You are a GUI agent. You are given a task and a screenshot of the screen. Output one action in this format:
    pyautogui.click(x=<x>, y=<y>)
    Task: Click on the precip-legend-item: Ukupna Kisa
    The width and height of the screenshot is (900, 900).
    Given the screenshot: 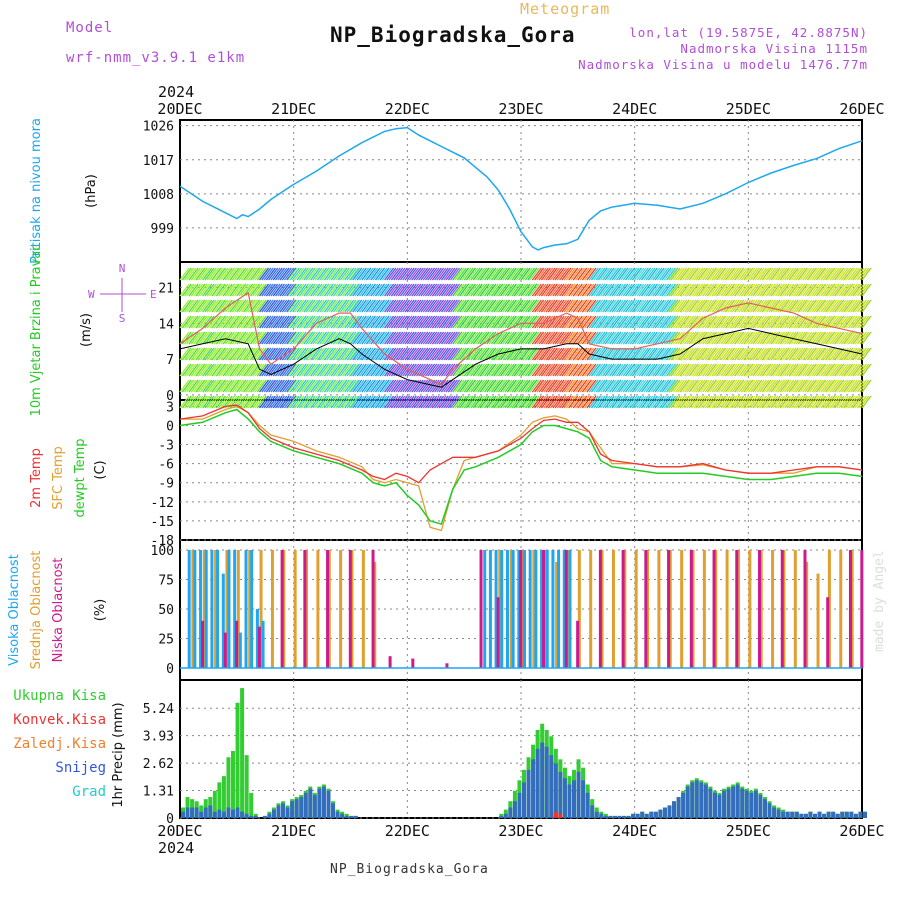 What is the action you would take?
    pyautogui.click(x=59, y=696)
    